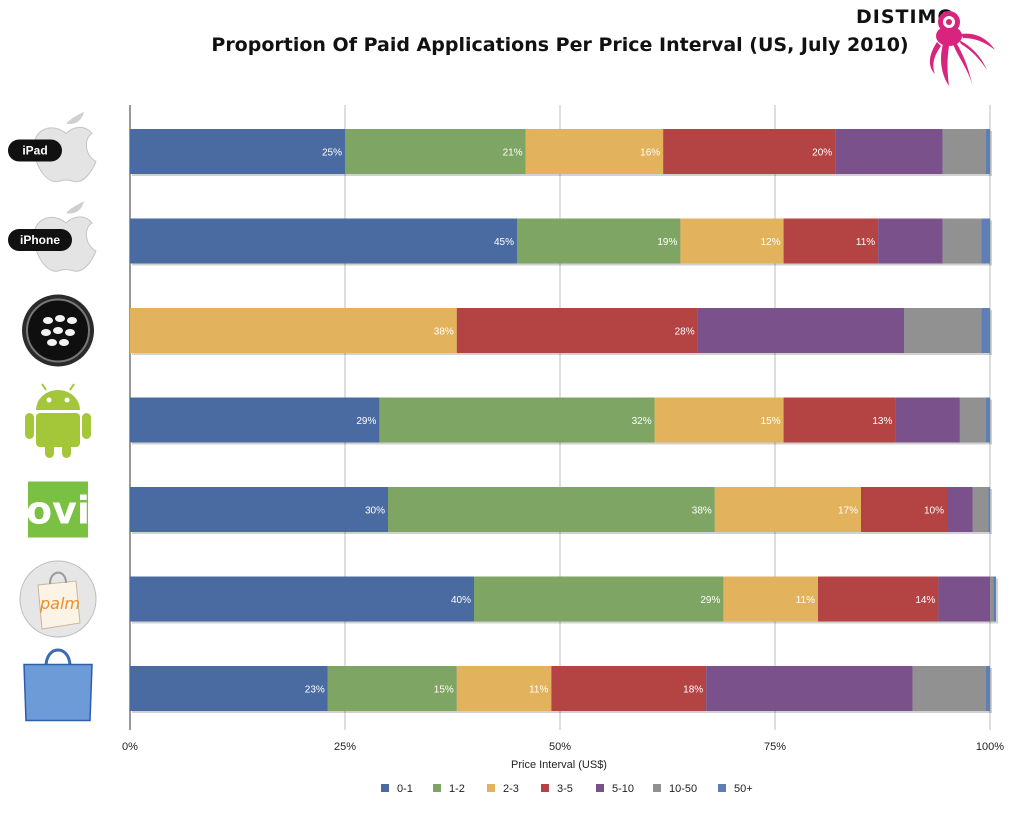  What do you see at coordinates (58, 330) in the screenshot?
I see `blackberry-icon` at bounding box center [58, 330].